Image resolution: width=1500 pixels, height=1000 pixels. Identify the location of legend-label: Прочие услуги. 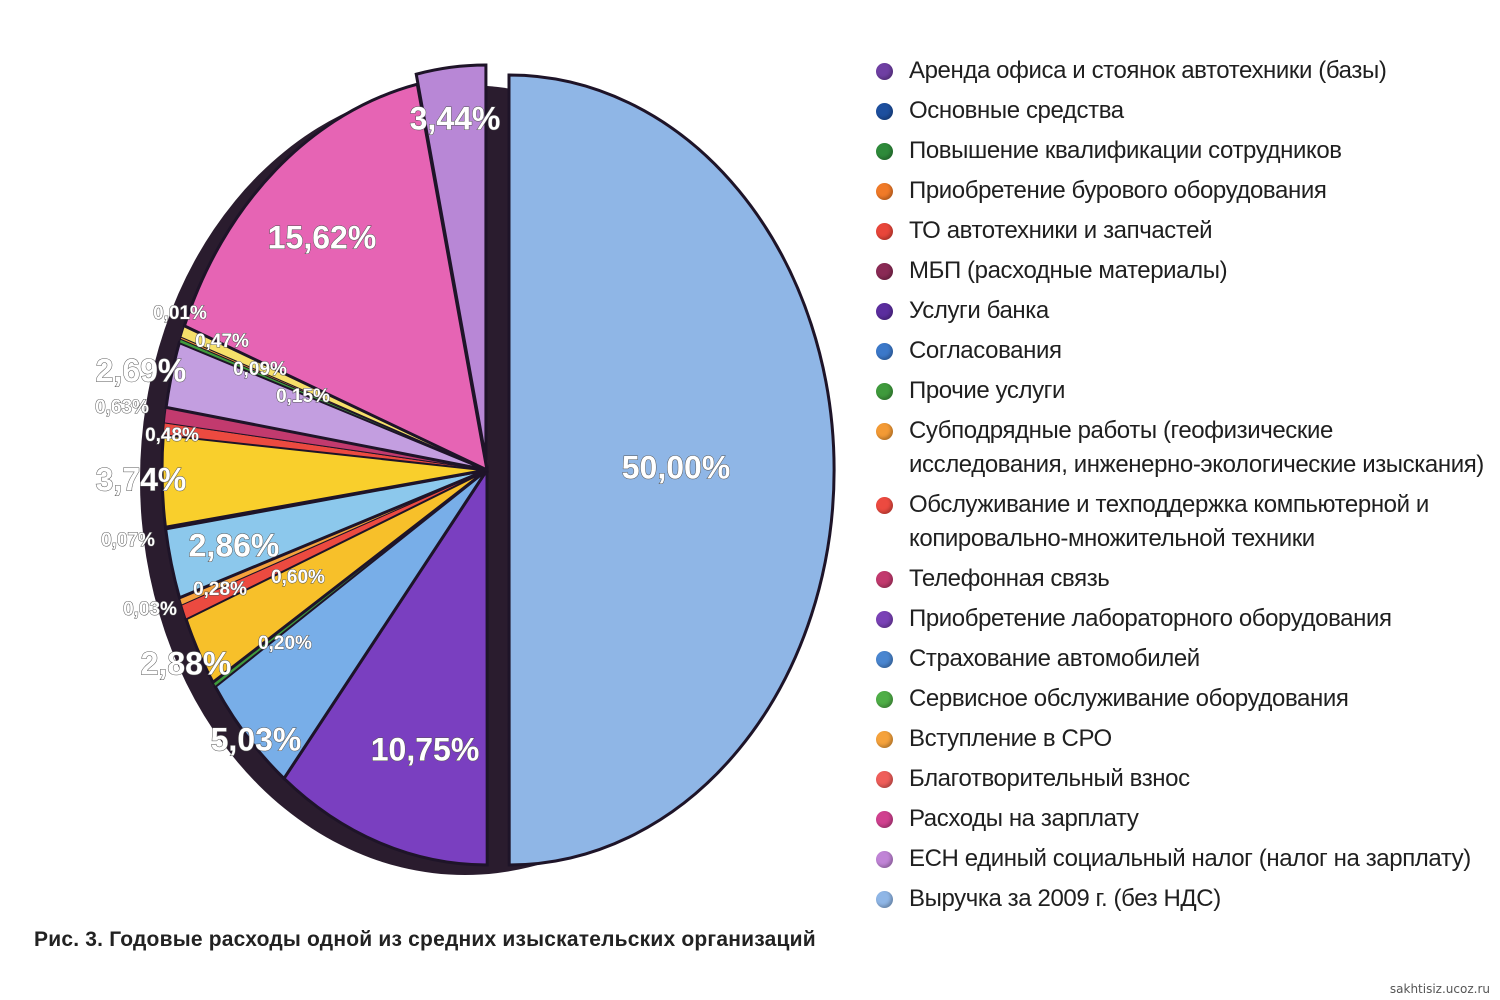
(987, 390).